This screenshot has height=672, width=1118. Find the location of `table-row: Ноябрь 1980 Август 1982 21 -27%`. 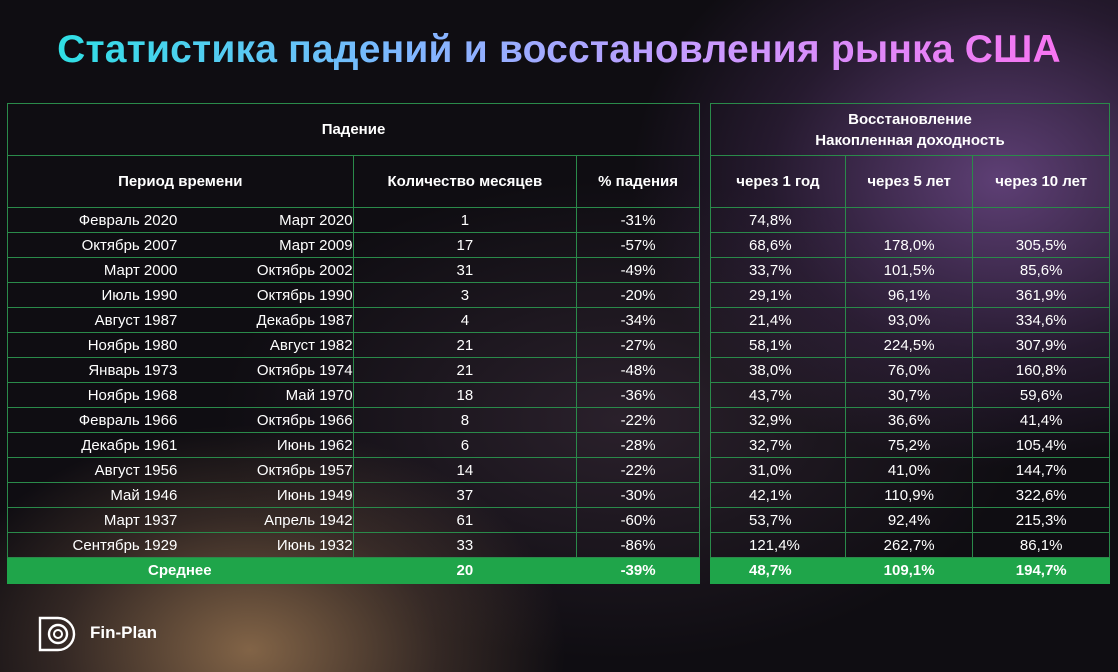

table-row: Ноябрь 1980 Август 1982 21 -27% is located at coordinates (353, 345).